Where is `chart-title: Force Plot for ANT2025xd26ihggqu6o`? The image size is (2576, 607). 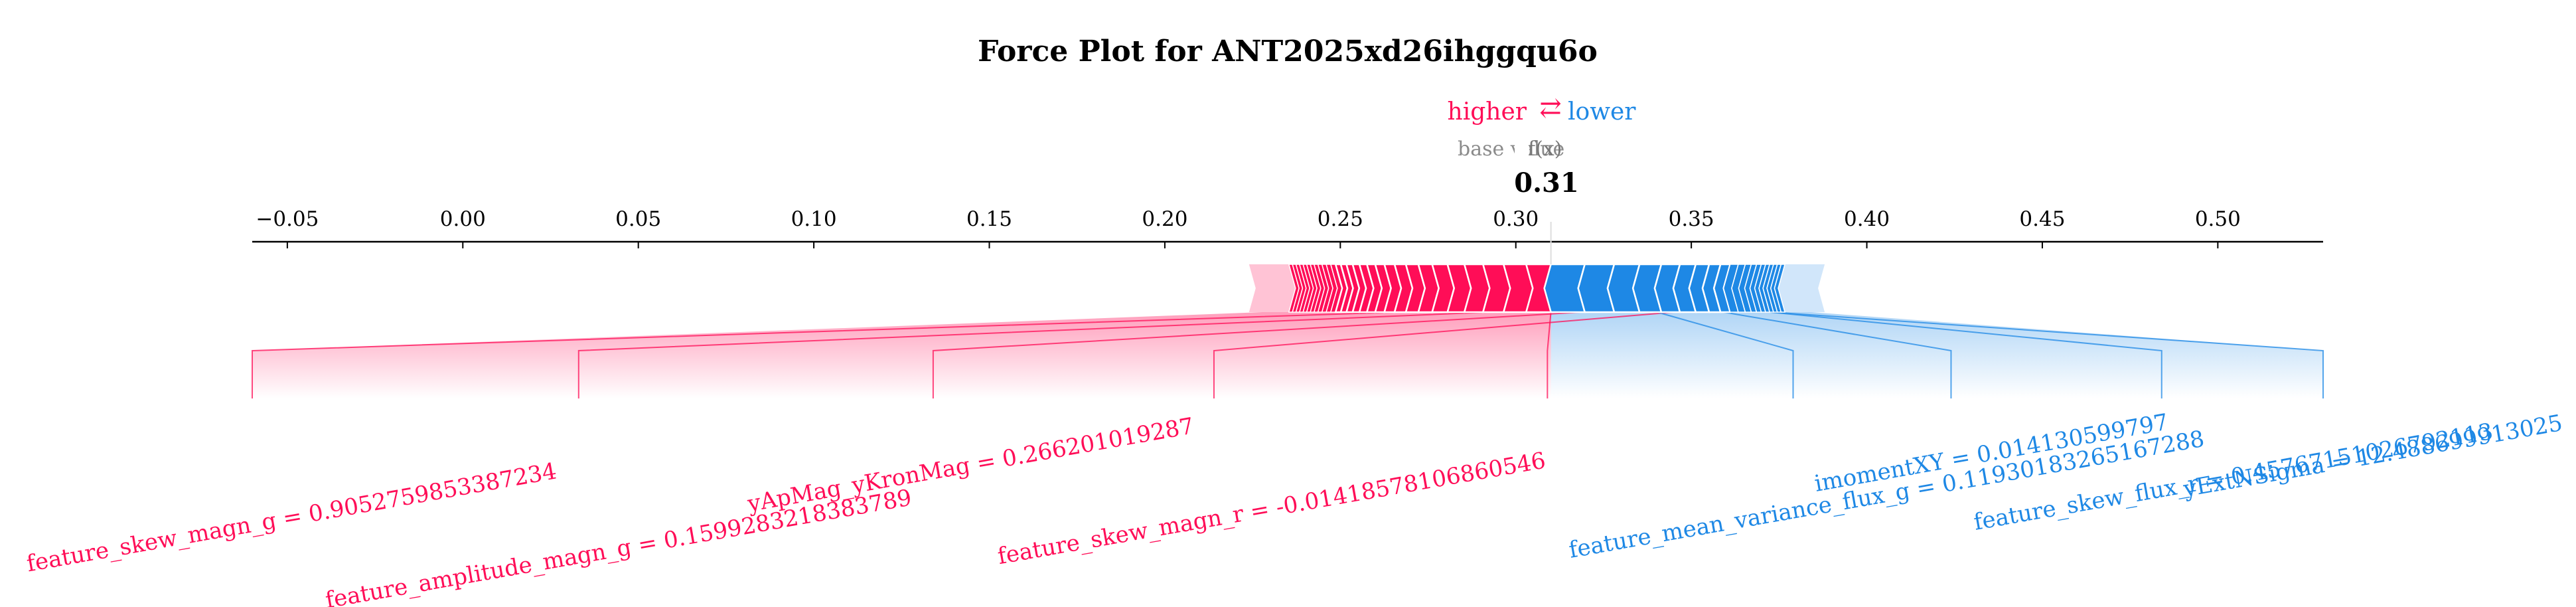 chart-title: Force Plot for ANT2025xd26ihggqu6o is located at coordinates (1288, 51).